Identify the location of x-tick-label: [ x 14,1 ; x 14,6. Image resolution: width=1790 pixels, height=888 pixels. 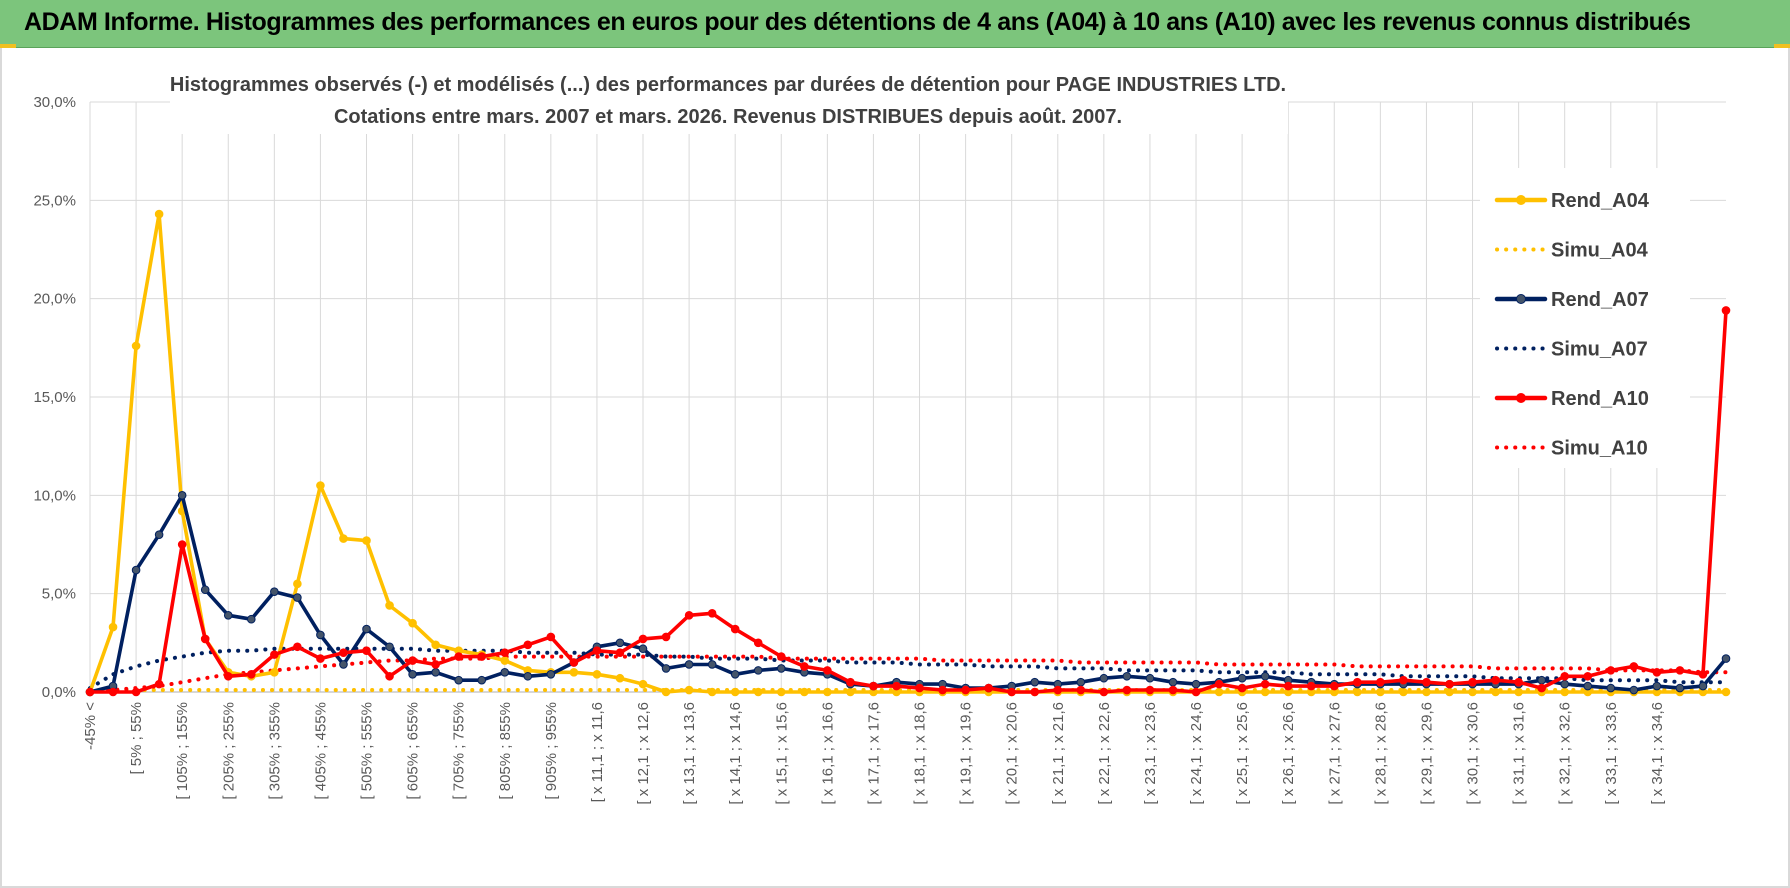
(735, 753).